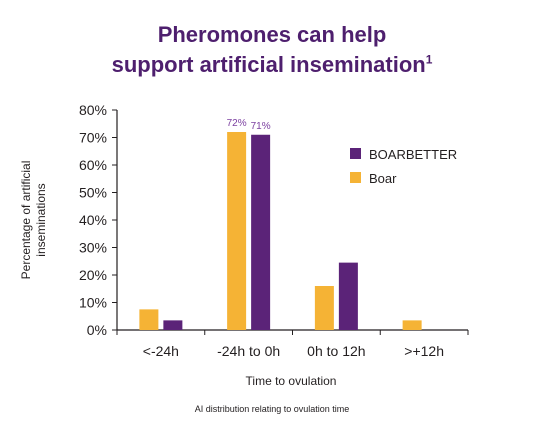  Describe the element at coordinates (248, 351) in the screenshot. I see `x-tick-label: -24h to 0h` at that location.